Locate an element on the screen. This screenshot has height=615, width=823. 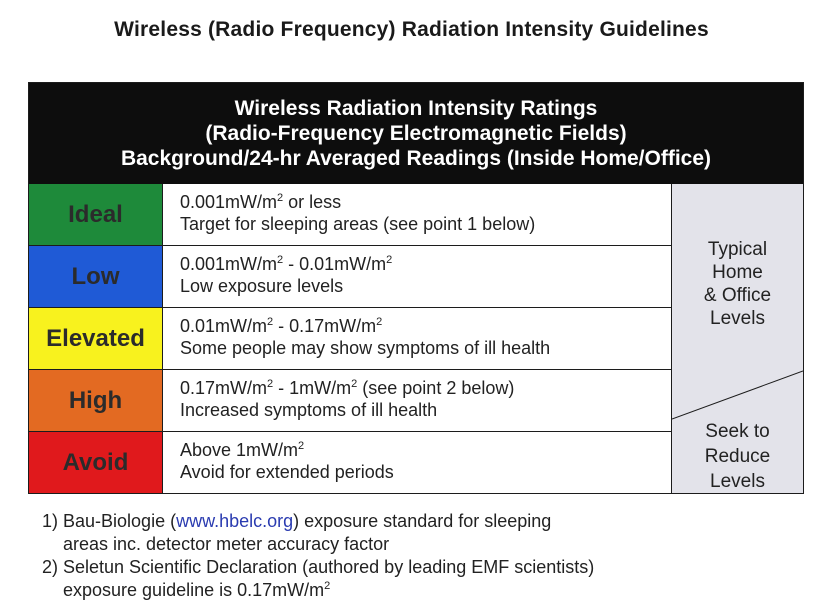
rating-ideal: Ideal is located at coordinates (96, 215).